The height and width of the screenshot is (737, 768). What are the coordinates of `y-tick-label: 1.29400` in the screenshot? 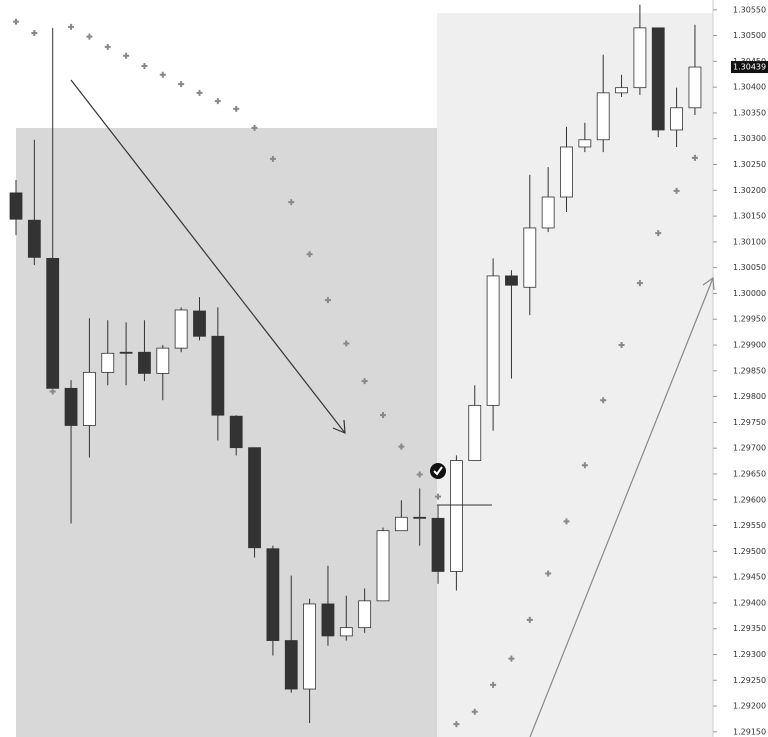 It's located at (749, 602).